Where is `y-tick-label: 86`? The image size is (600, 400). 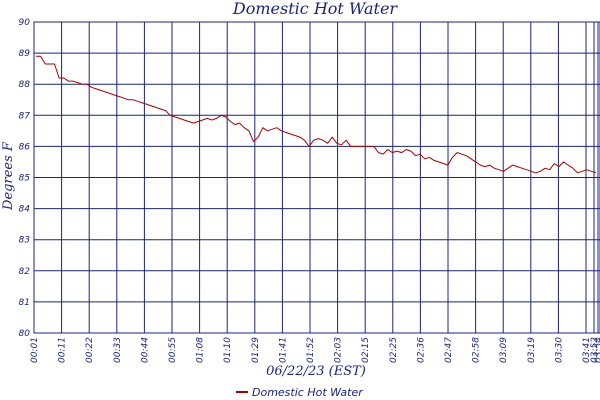
y-tick-label: 86 is located at coordinates (25, 147).